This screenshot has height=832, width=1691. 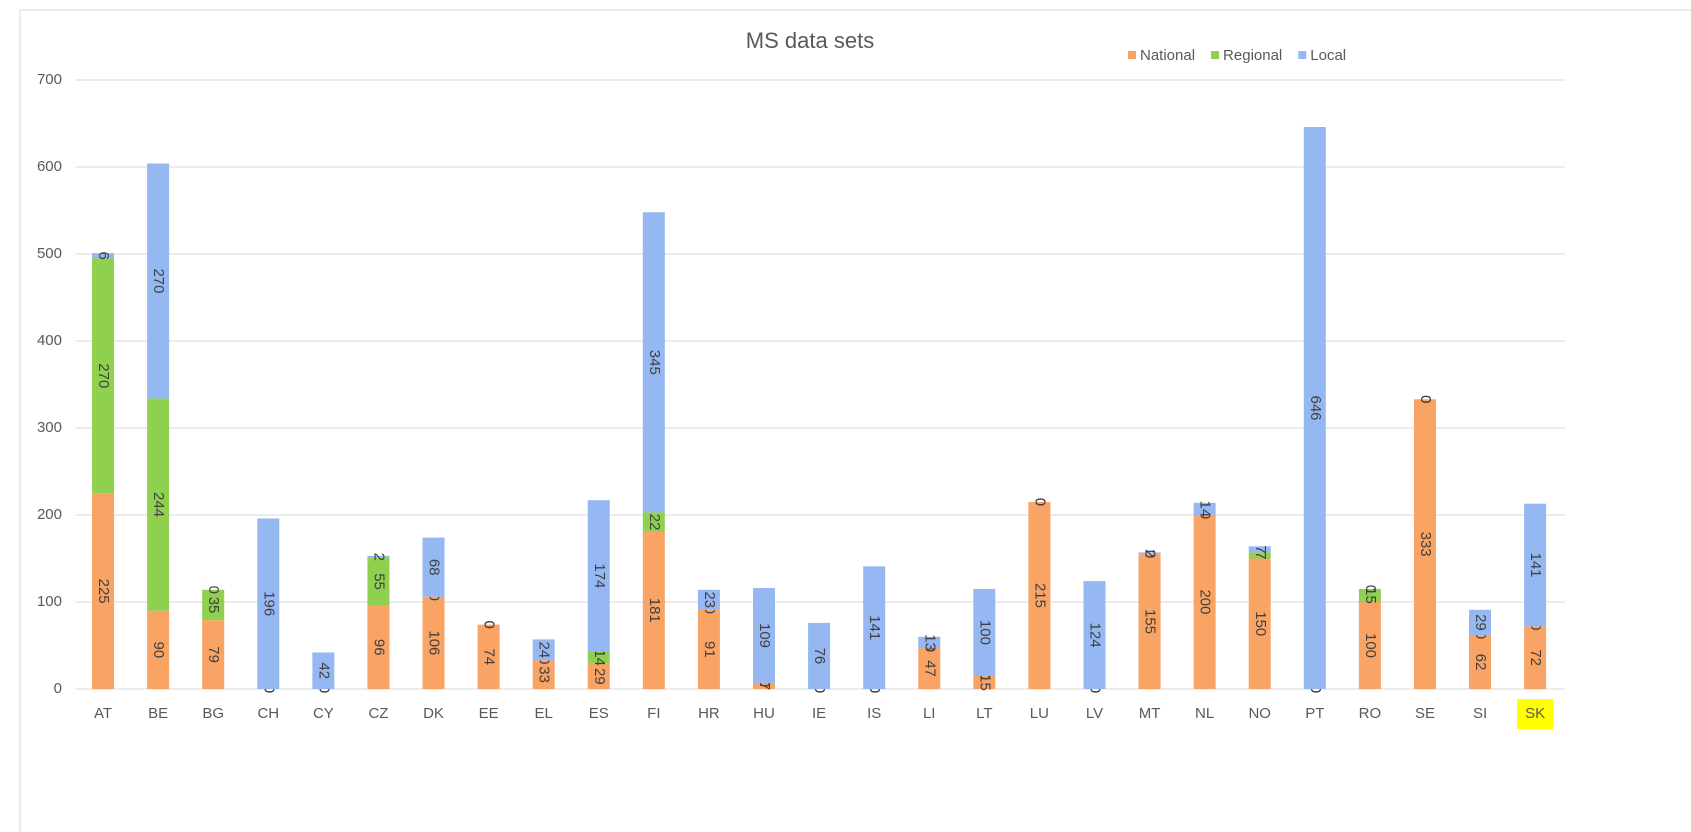 I want to click on data-label: 100, so click(x=984, y=632).